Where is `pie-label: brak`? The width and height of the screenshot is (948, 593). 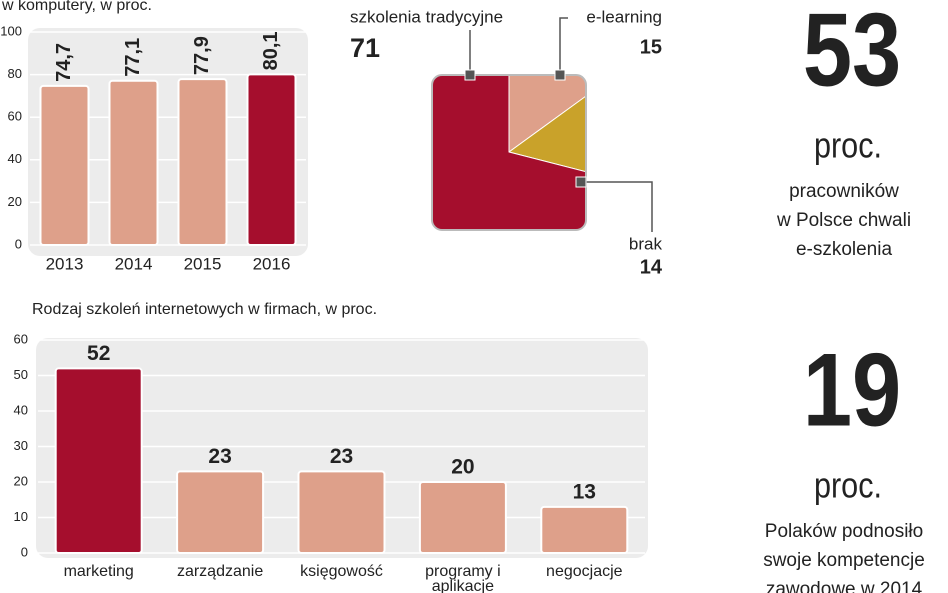
pie-label: brak is located at coordinates (646, 243).